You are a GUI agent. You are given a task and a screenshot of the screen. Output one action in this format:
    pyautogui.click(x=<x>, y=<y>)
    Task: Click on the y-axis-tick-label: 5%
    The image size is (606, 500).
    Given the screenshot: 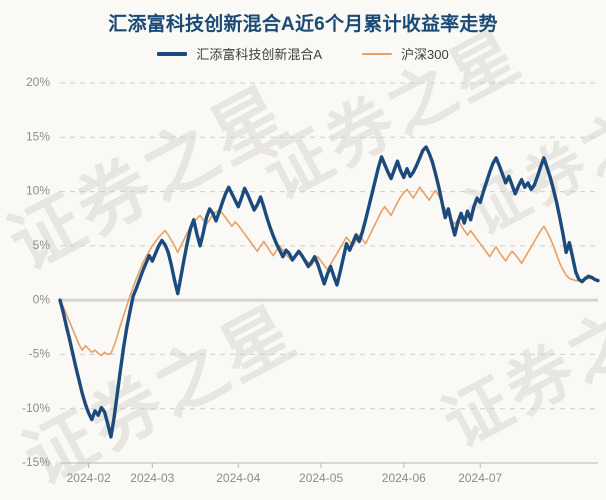 What is the action you would take?
    pyautogui.click(x=42, y=245)
    